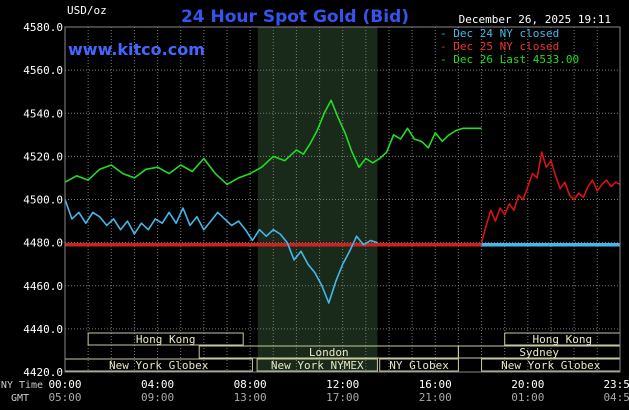 This screenshot has height=410, width=629. Describe the element at coordinates (157, 397) in the screenshot. I see `x-tick-gmt: 09:00` at that location.